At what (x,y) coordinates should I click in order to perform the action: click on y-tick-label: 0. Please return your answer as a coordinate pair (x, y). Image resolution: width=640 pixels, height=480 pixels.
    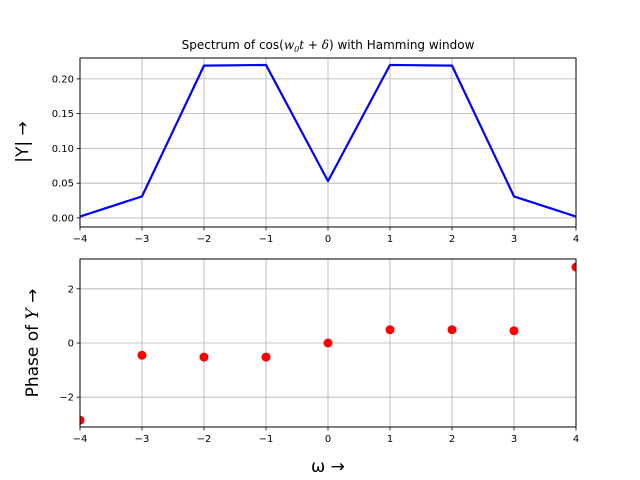
    Looking at the image, I should click on (71, 344).